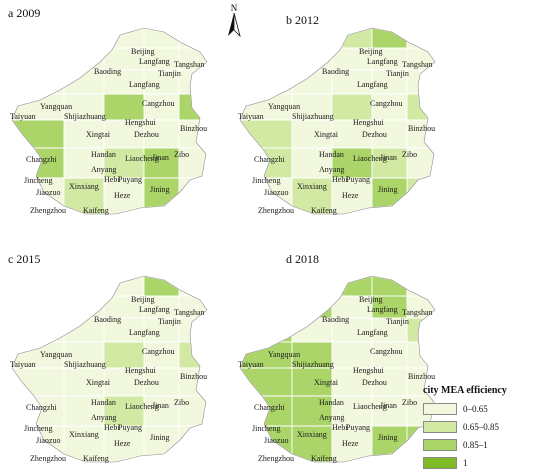 The width and height of the screenshot is (550, 472). What do you see at coordinates (234, 8) in the screenshot?
I see `north-letter: N` at bounding box center [234, 8].